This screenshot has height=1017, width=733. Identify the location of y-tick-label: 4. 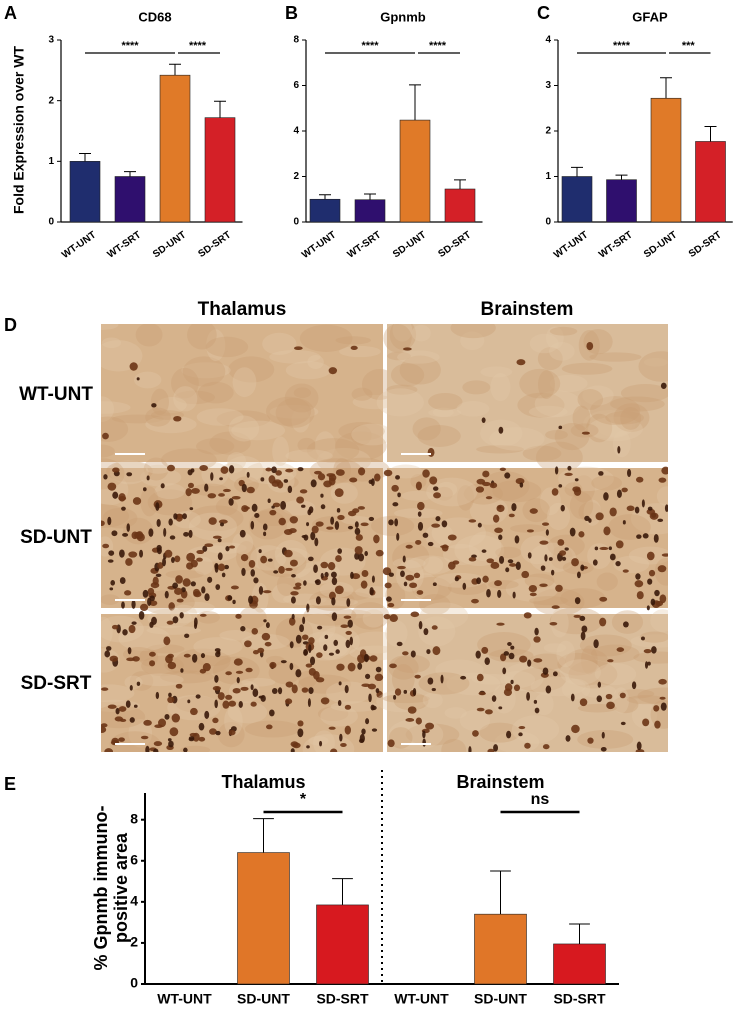
(548, 40).